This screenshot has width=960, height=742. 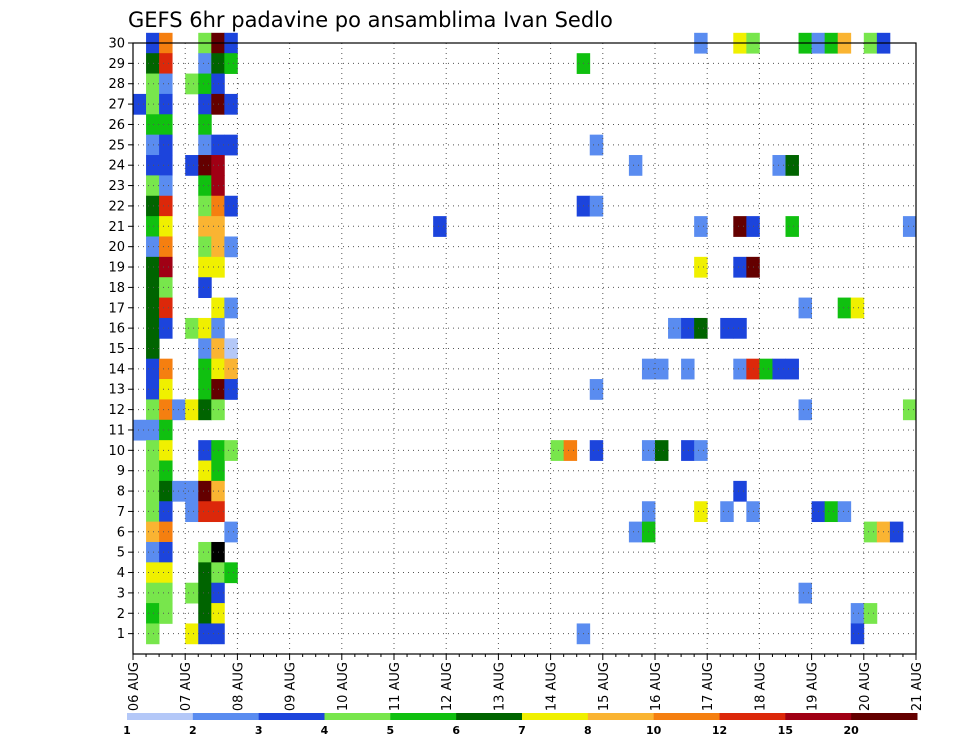 I want to click on y-tick-label: 27, so click(x=116, y=105).